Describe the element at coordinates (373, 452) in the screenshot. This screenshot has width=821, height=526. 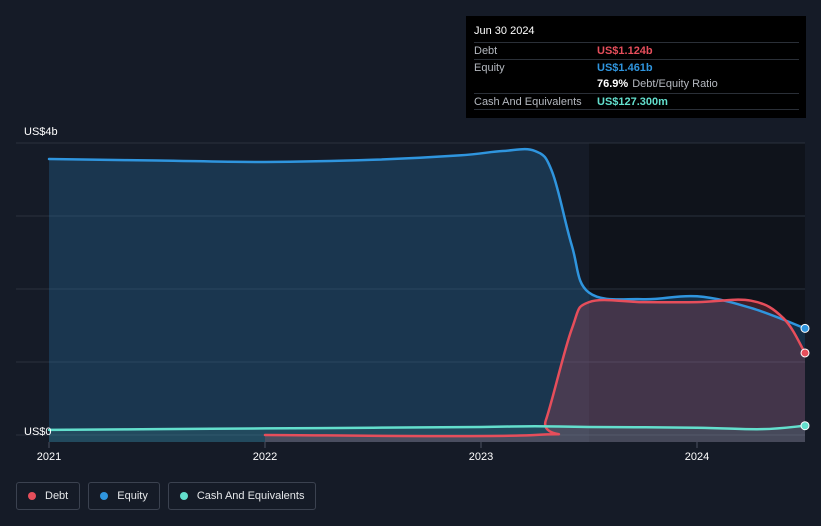
I see `x-axis-ticks: 2021 2022 2023 2024` at that location.